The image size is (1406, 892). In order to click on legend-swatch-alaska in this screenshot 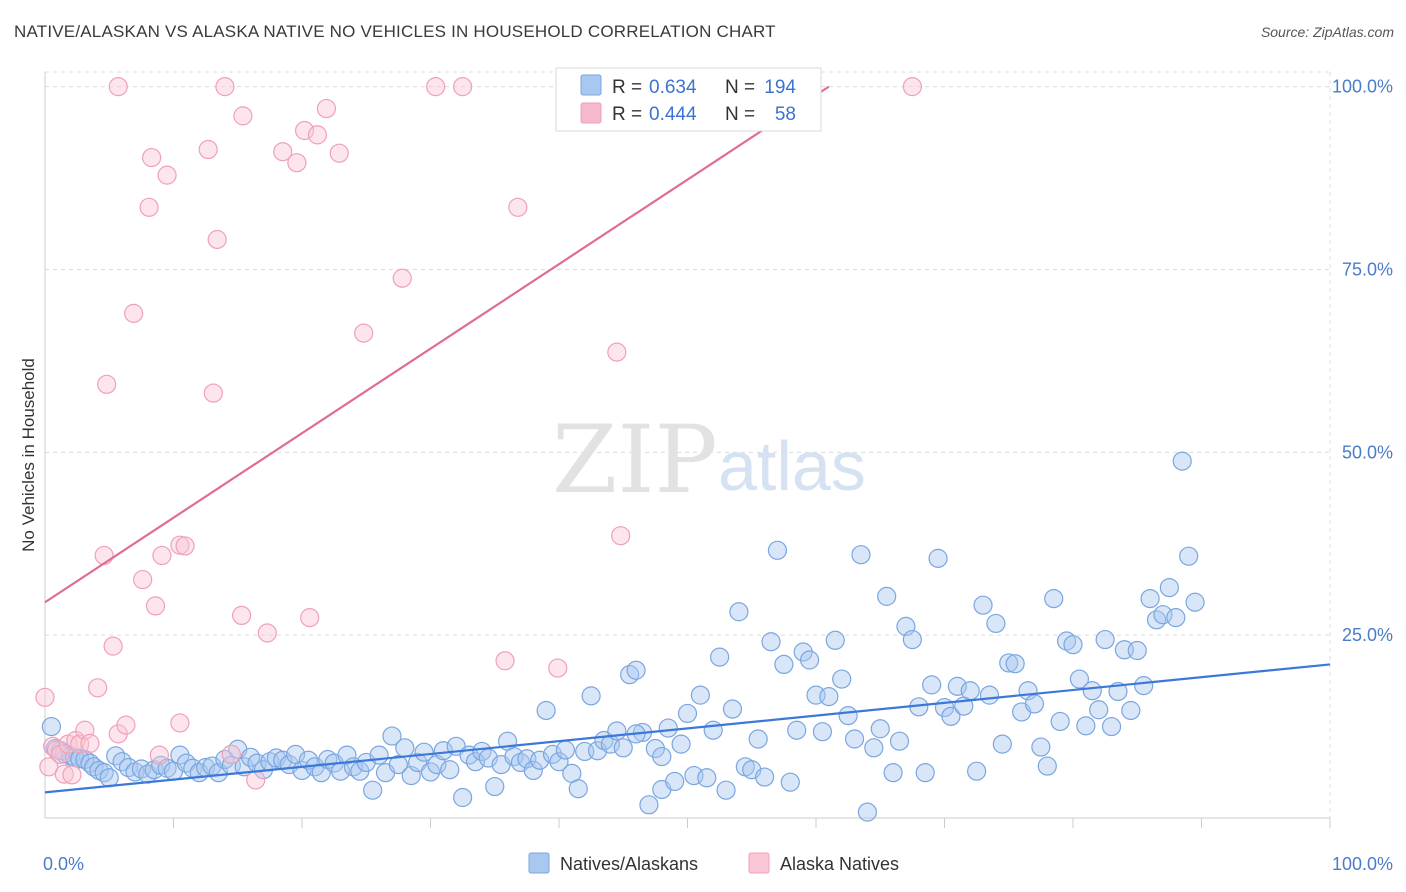, I will do `click(591, 113)`.